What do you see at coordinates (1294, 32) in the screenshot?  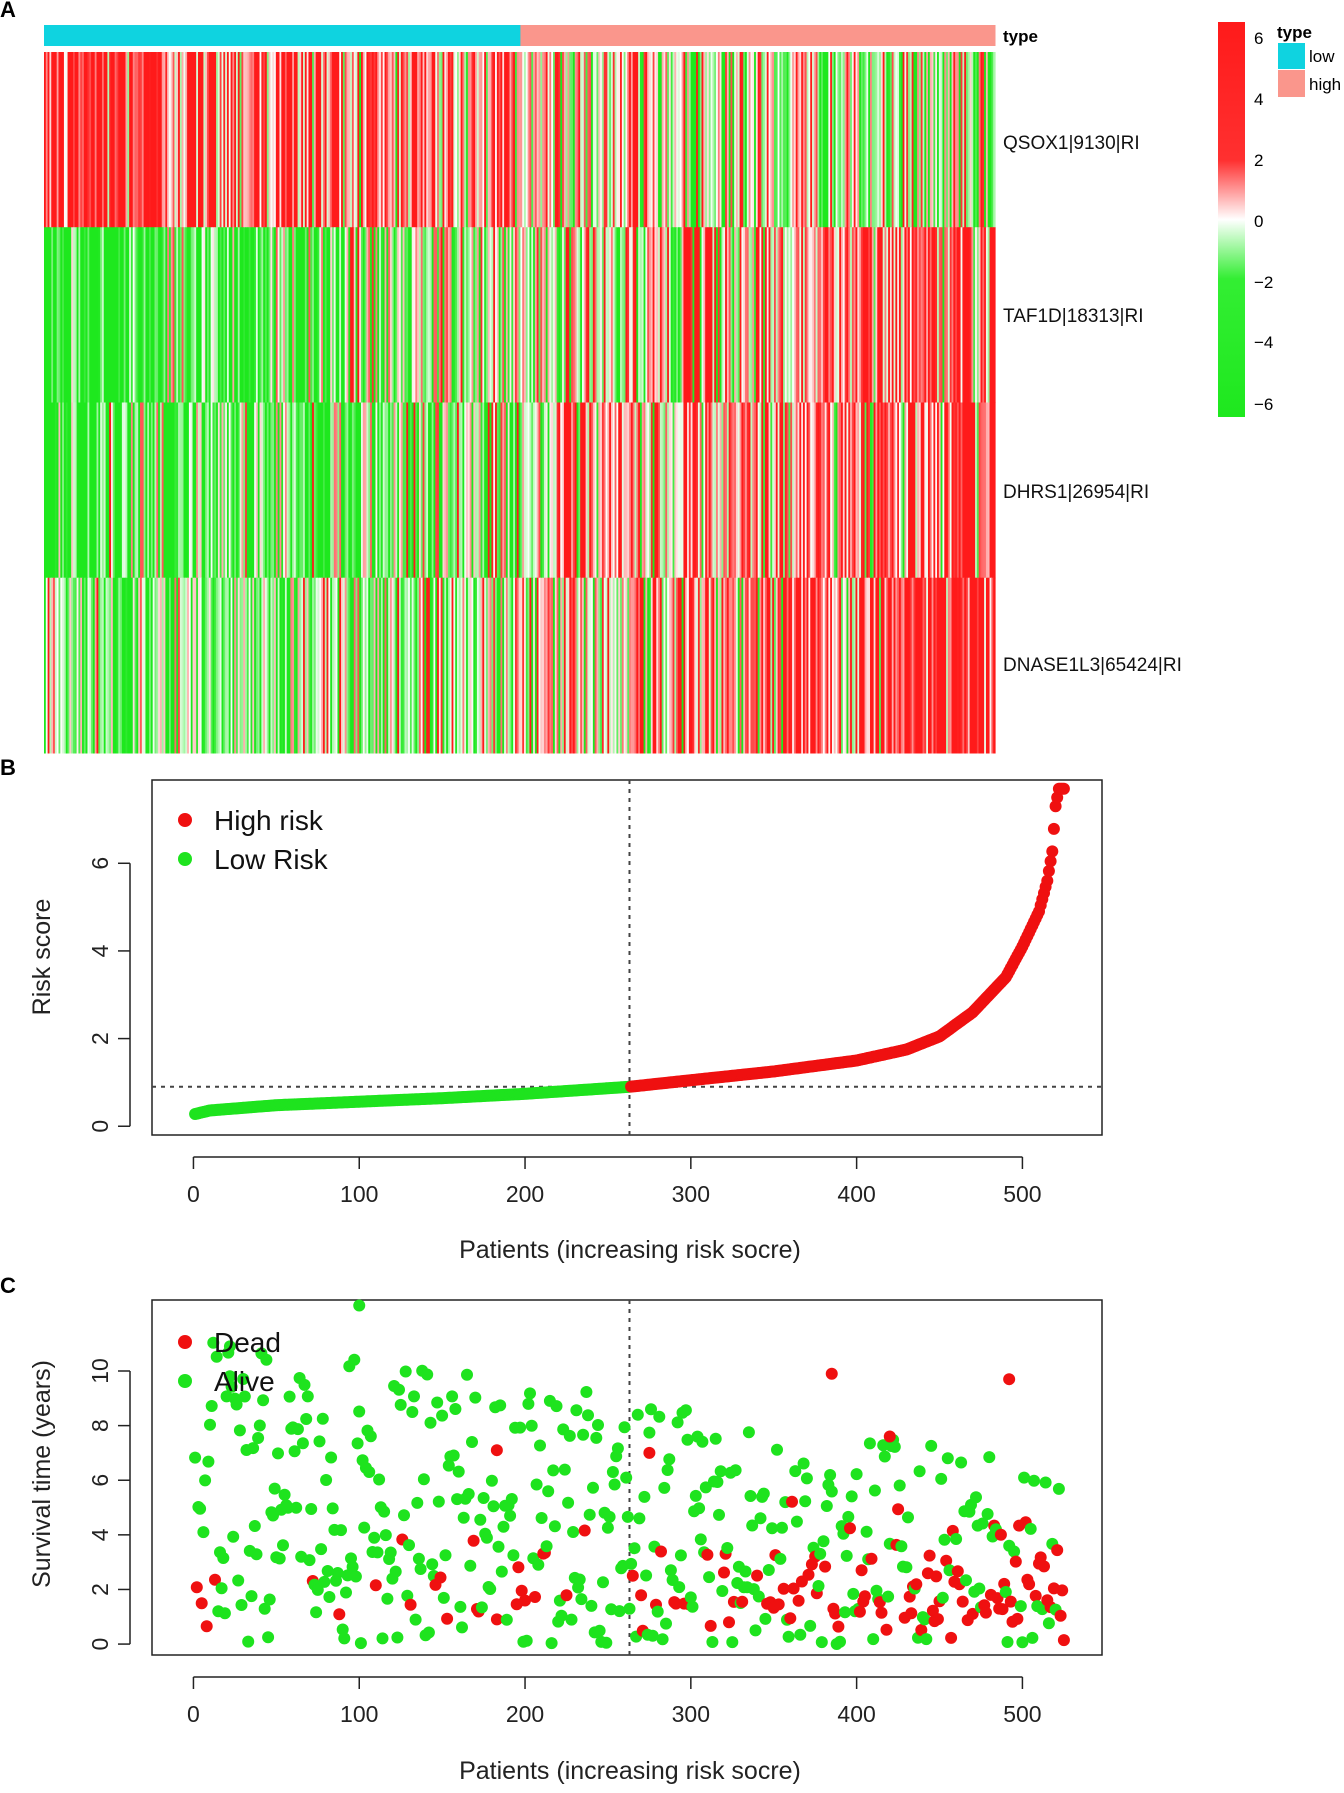 I see `type-legend-title: type` at bounding box center [1294, 32].